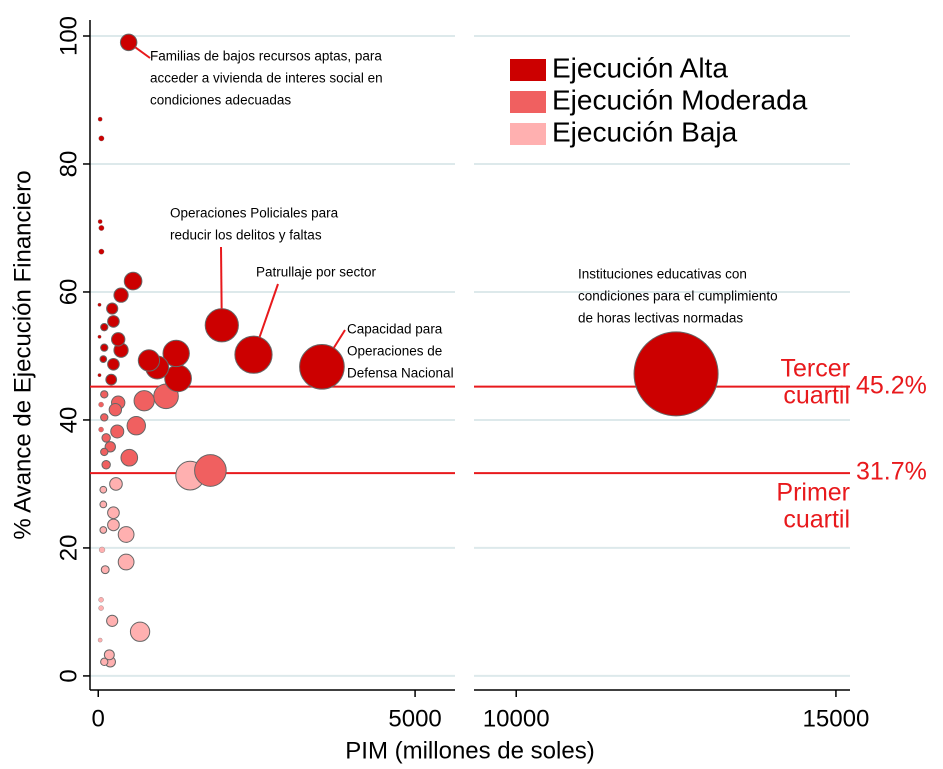  What do you see at coordinates (266, 78) in the screenshot?
I see `annotation: acceder a vivienda de interes social en` at bounding box center [266, 78].